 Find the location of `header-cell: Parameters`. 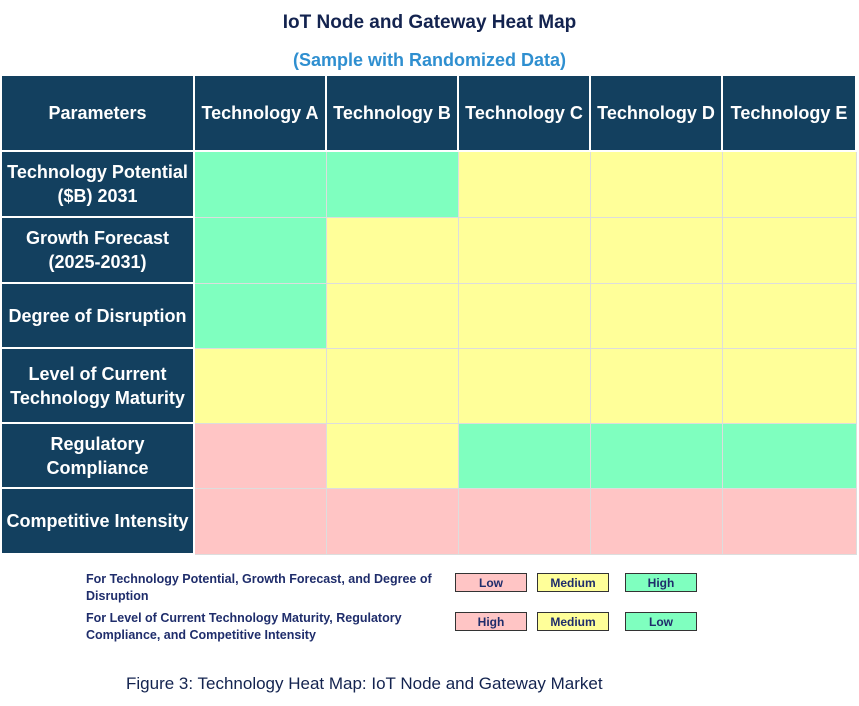

header-cell: Parameters is located at coordinates (98, 114).